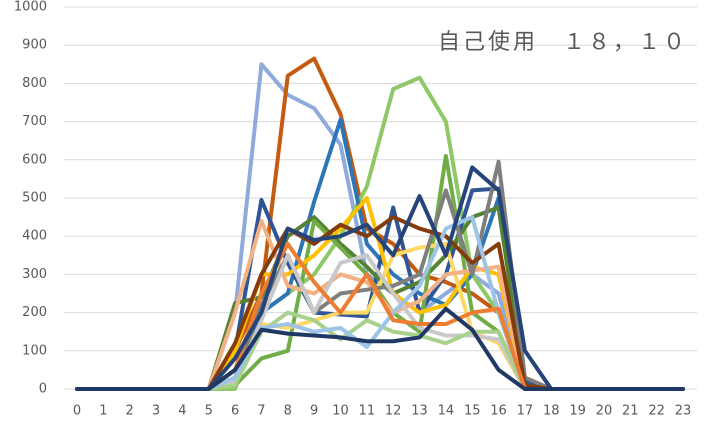 This screenshot has height=428, width=717. Describe the element at coordinates (261, 411) in the screenshot. I see `x-tick-label: 7` at that location.